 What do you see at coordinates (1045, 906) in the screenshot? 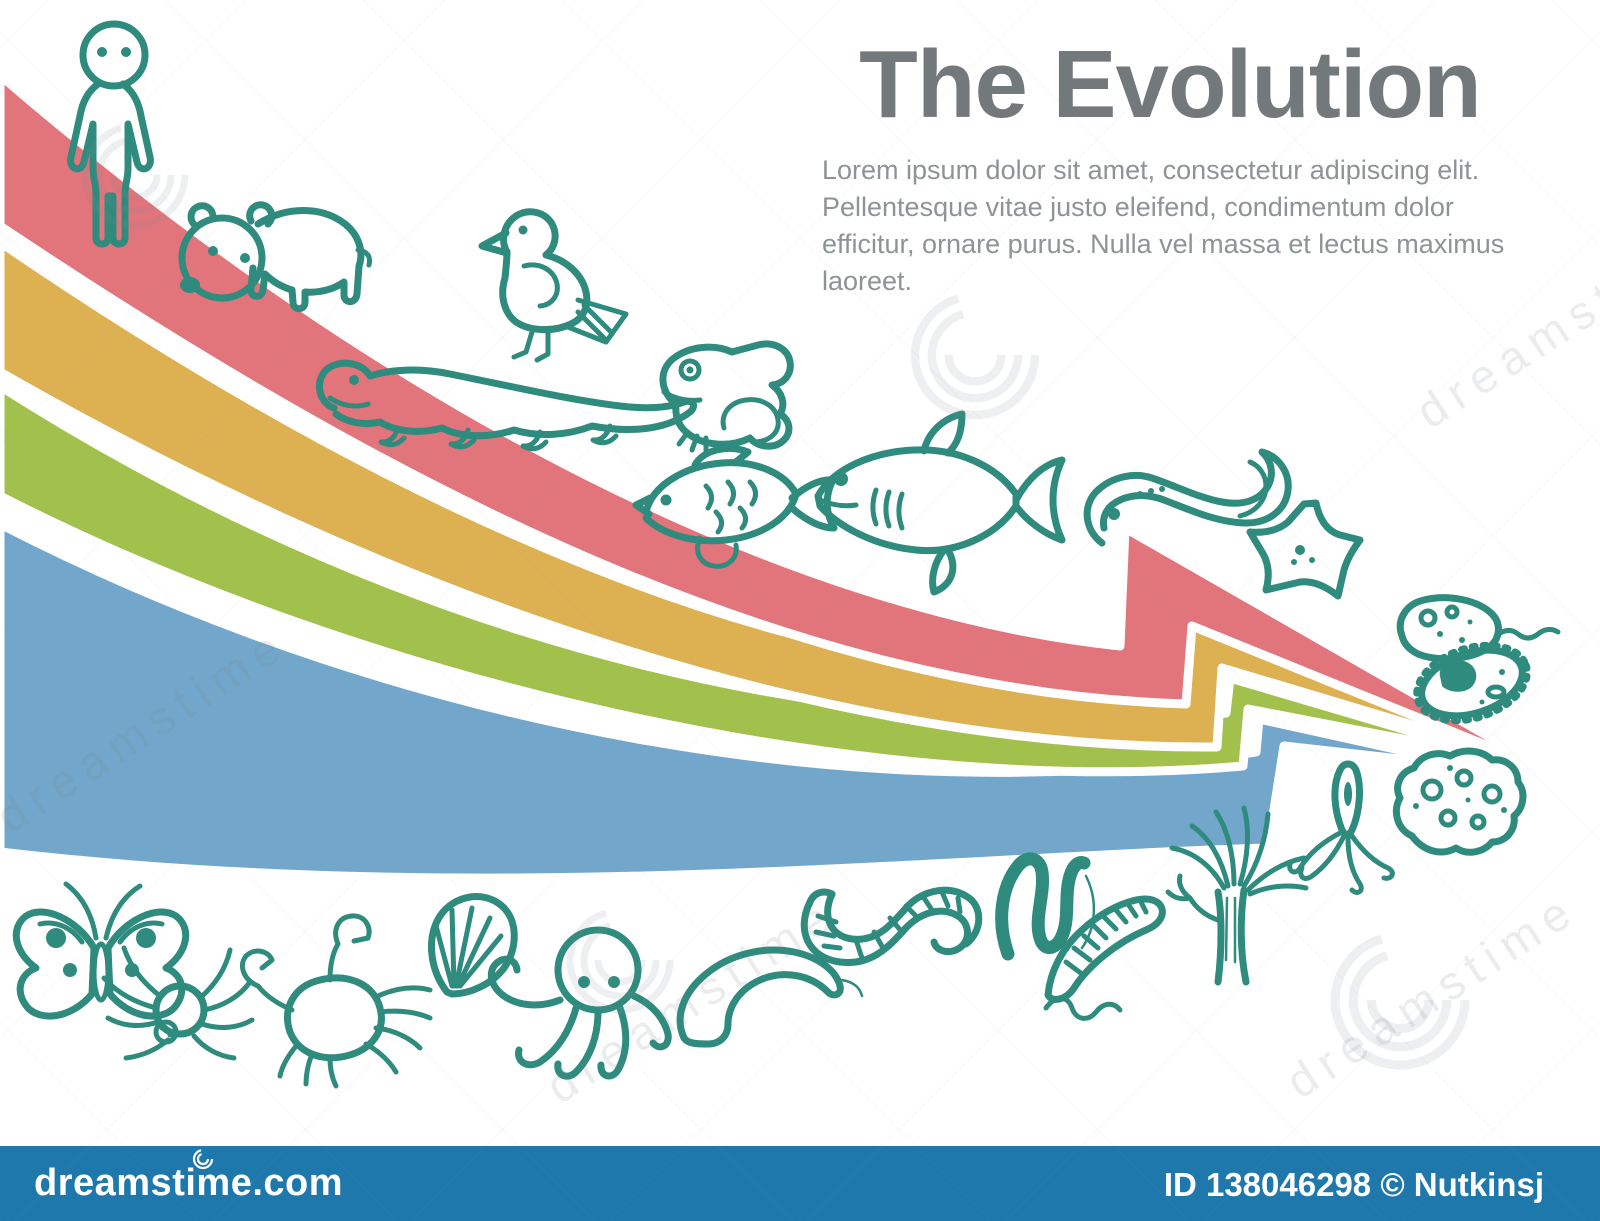
I see `roundworm-icon` at bounding box center [1045, 906].